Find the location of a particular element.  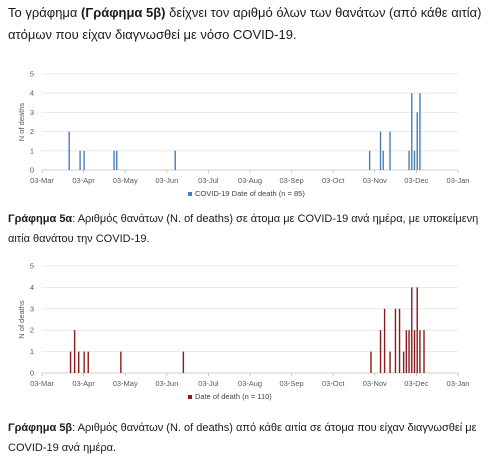

intro-text-bold: (Γράφημα 5β) is located at coordinates (123, 12).